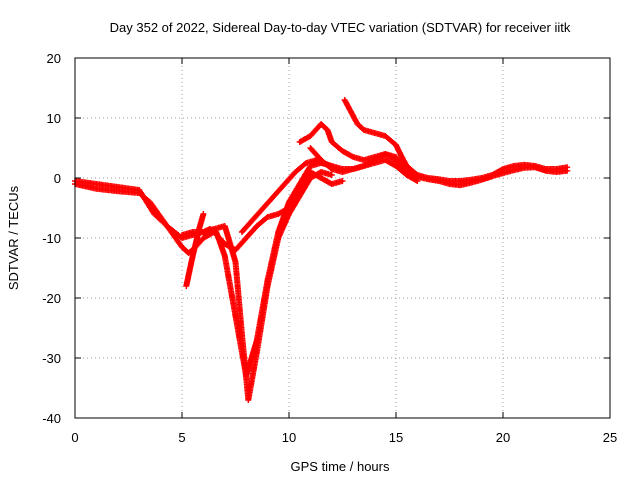 The height and width of the screenshot is (480, 640). Describe the element at coordinates (340, 466) in the screenshot. I see `x-axis-label: GPS time / hours` at that location.